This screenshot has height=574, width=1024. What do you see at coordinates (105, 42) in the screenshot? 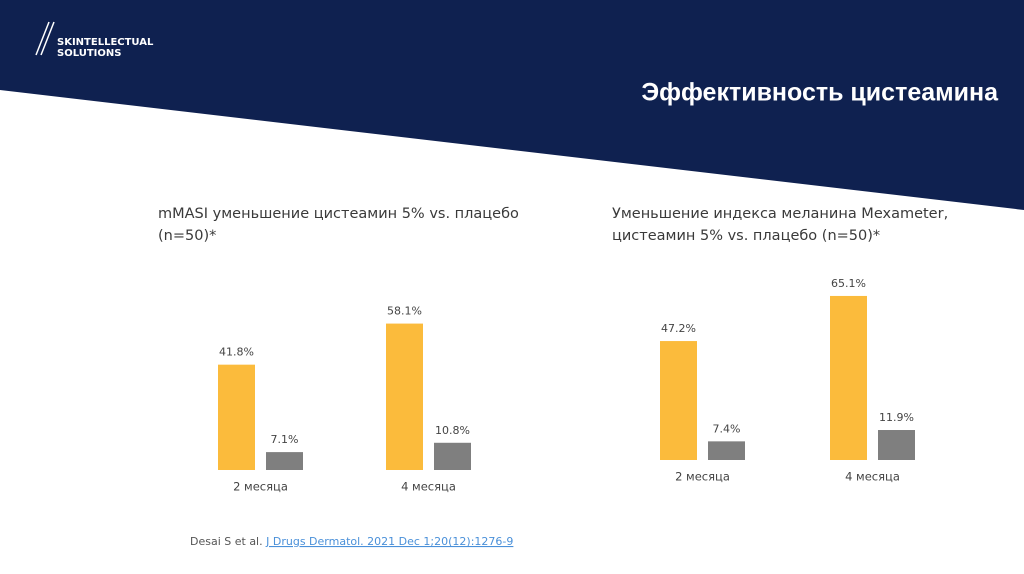
I see `logo-line: SKINTELLECTUAL` at bounding box center [105, 42].